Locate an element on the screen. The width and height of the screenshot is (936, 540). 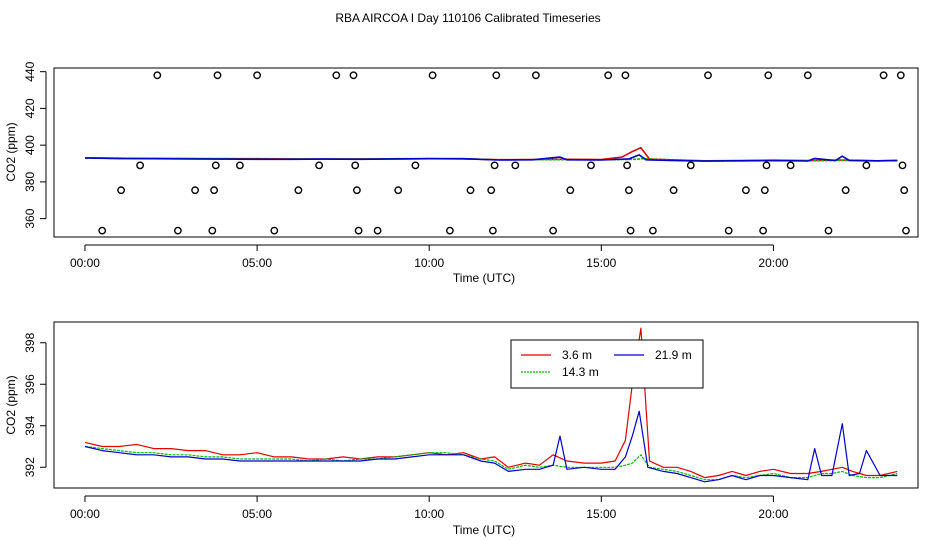
top-x-axis-label: Time (UTC) is located at coordinates (484, 278).